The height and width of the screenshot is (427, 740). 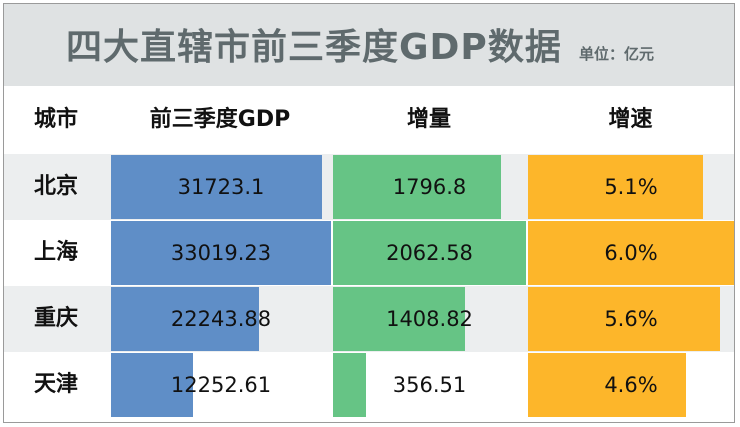 I want to click on city-label: 重庆, so click(x=55, y=318).